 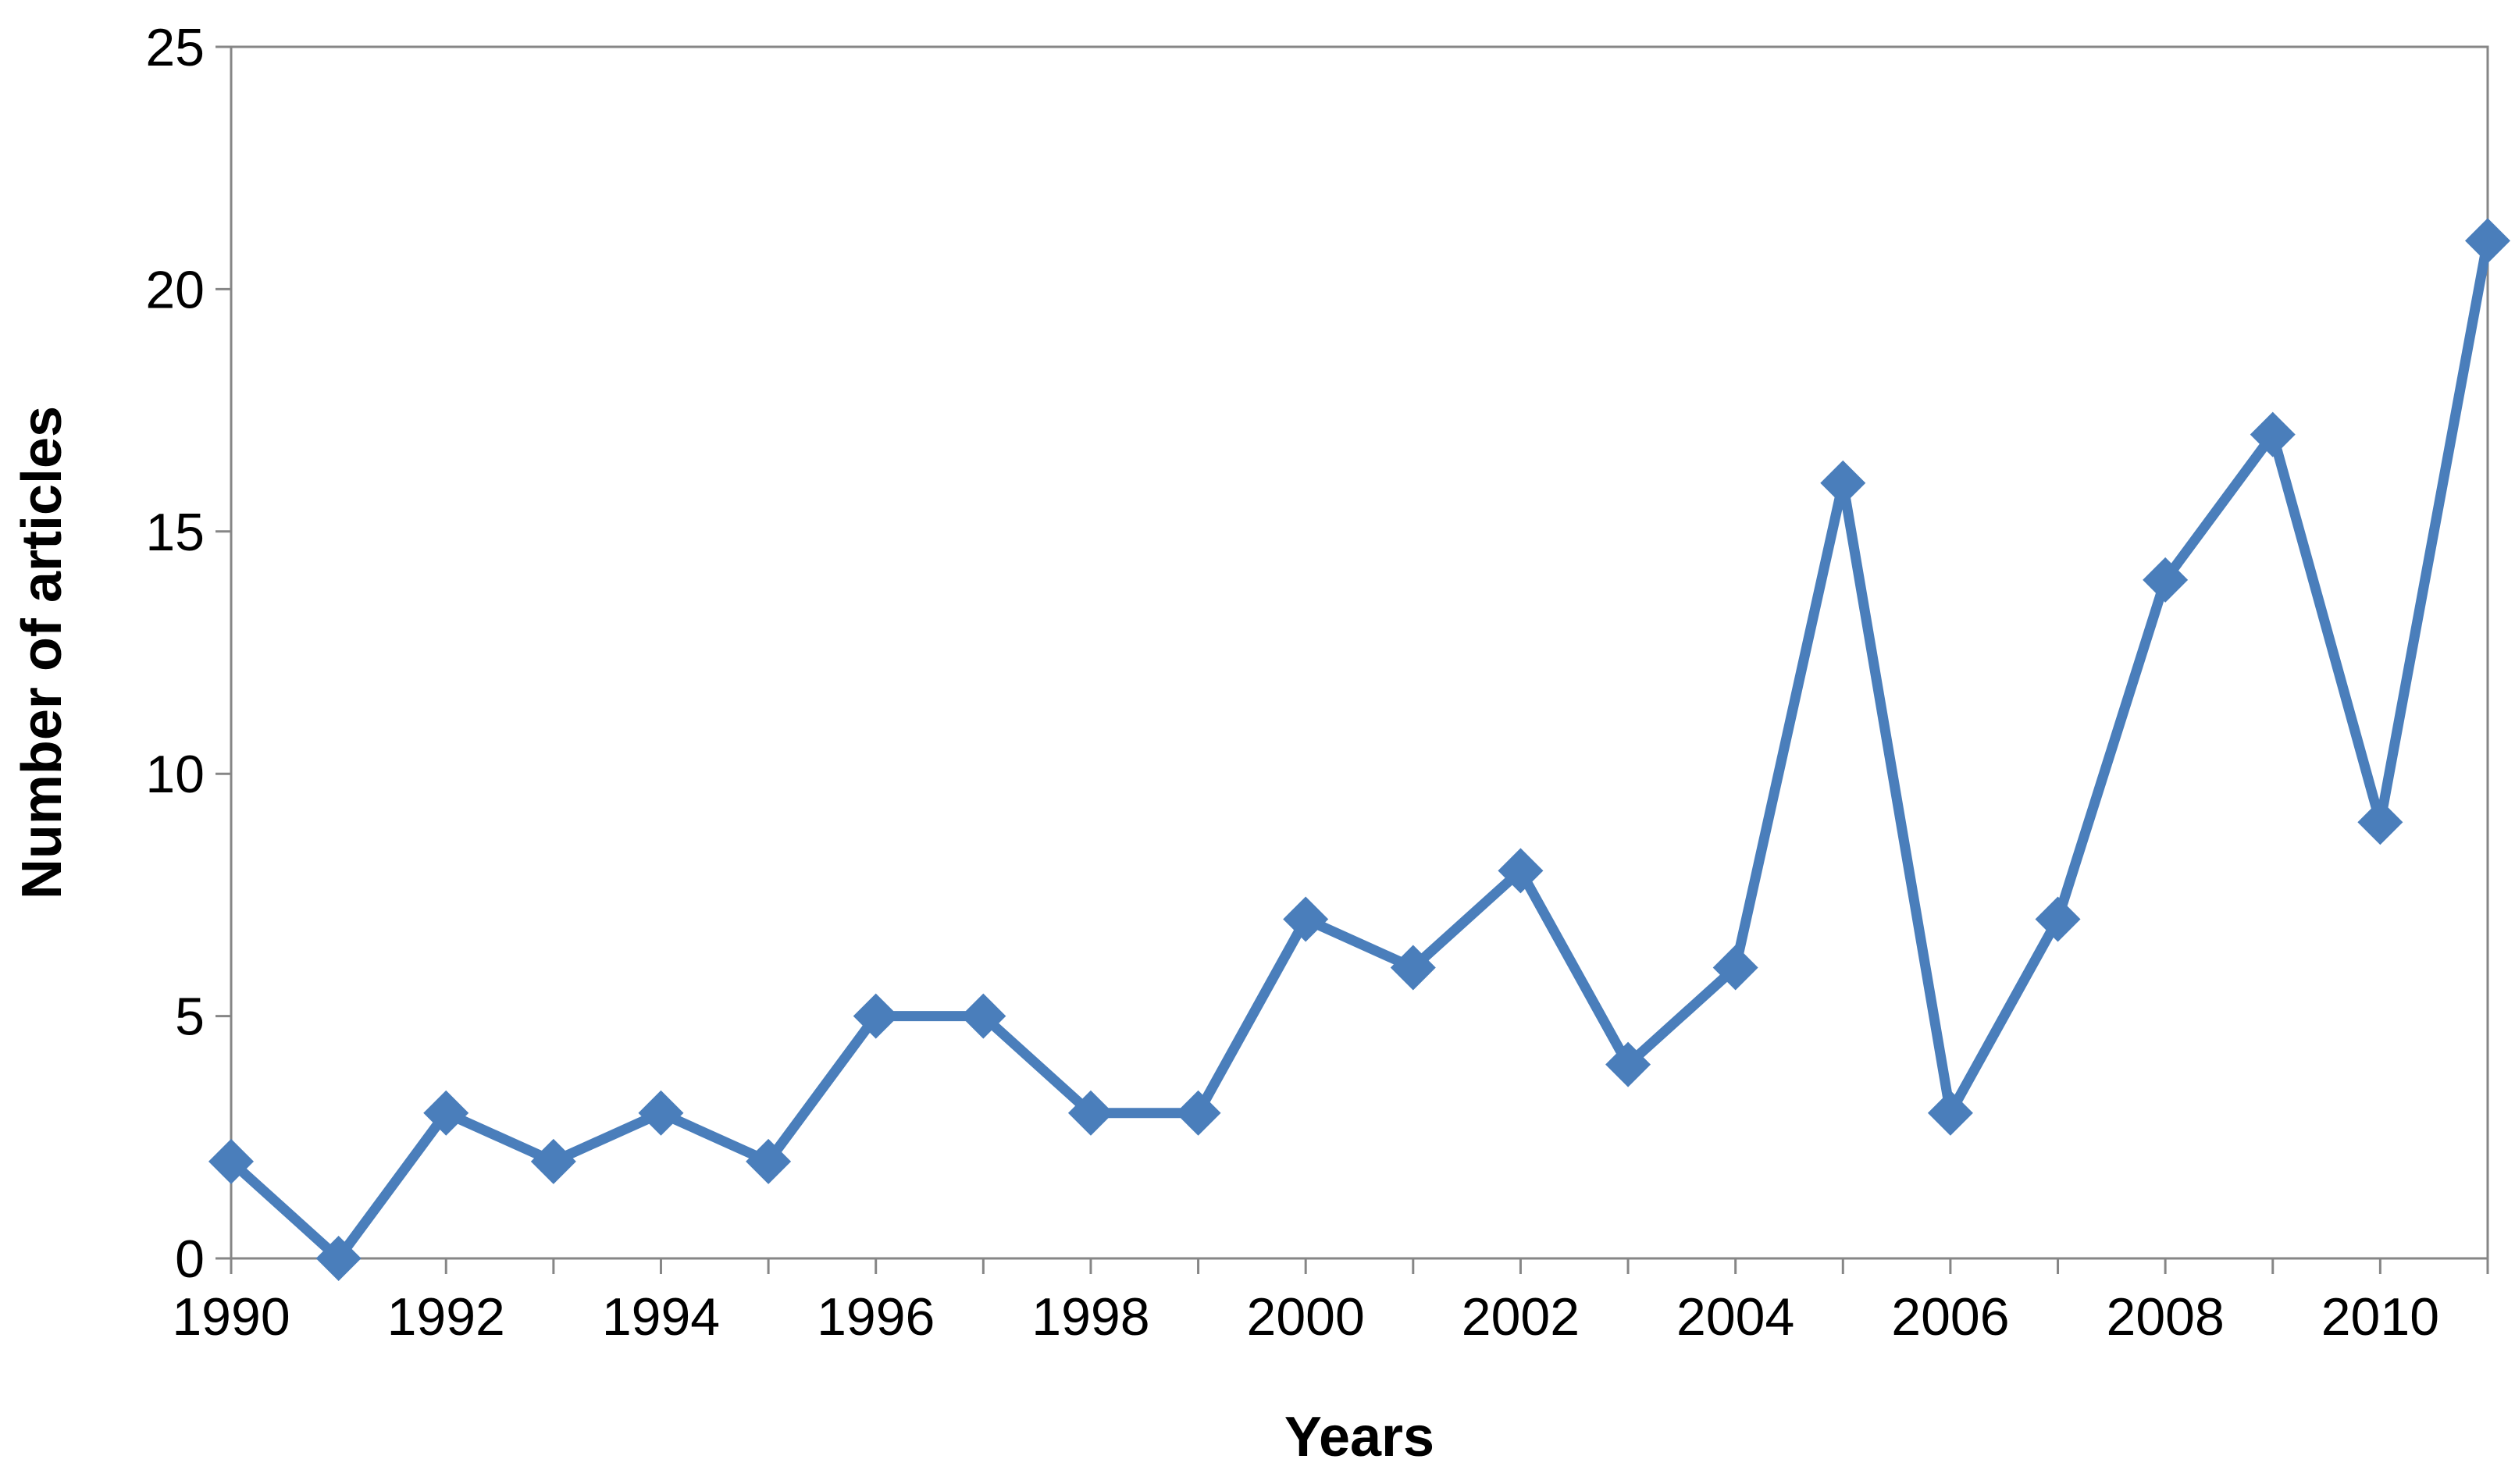 What do you see at coordinates (2273, 434) in the screenshot?
I see `data-point-2009` at bounding box center [2273, 434].